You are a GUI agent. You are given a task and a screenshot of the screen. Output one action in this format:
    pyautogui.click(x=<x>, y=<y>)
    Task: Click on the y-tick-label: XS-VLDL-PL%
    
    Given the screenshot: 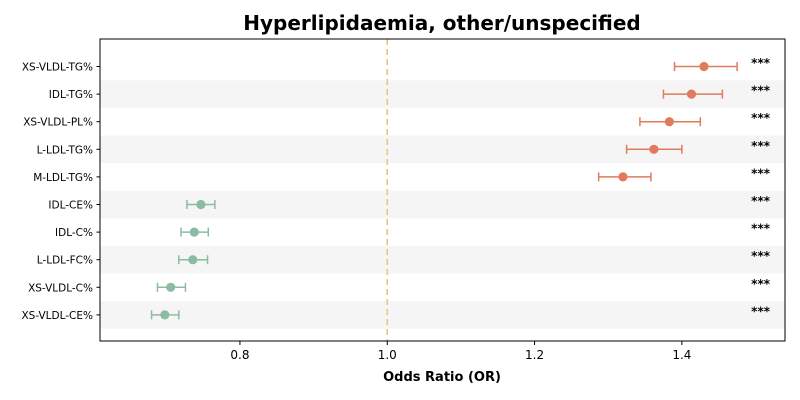 What is the action you would take?
    pyautogui.click(x=58, y=123)
    